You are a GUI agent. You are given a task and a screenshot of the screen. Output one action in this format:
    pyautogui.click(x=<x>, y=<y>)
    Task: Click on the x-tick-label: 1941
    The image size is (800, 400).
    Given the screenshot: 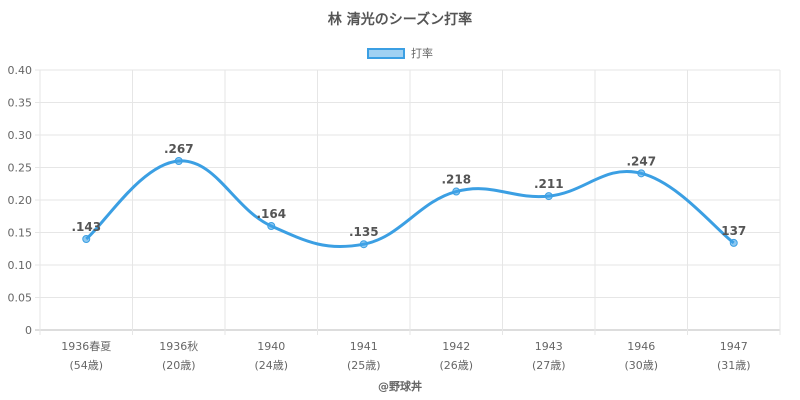 What is the action you would take?
    pyautogui.click(x=364, y=346)
    